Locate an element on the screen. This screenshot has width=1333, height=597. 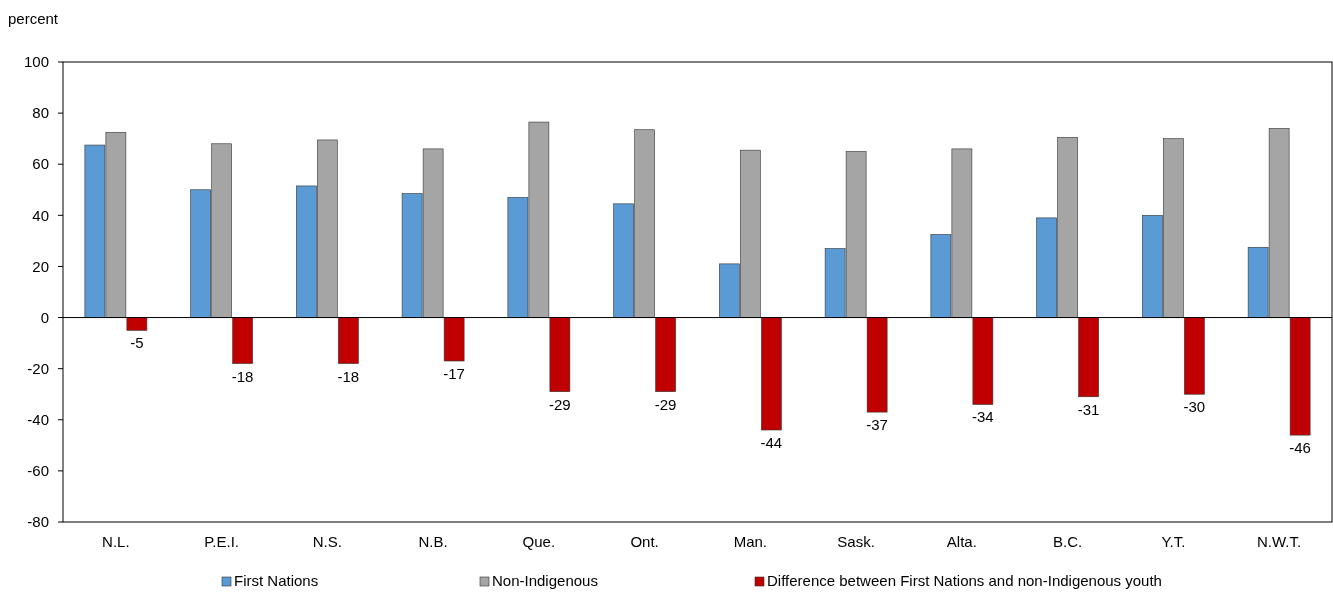
y-tick-label: 60 is located at coordinates (40, 164).